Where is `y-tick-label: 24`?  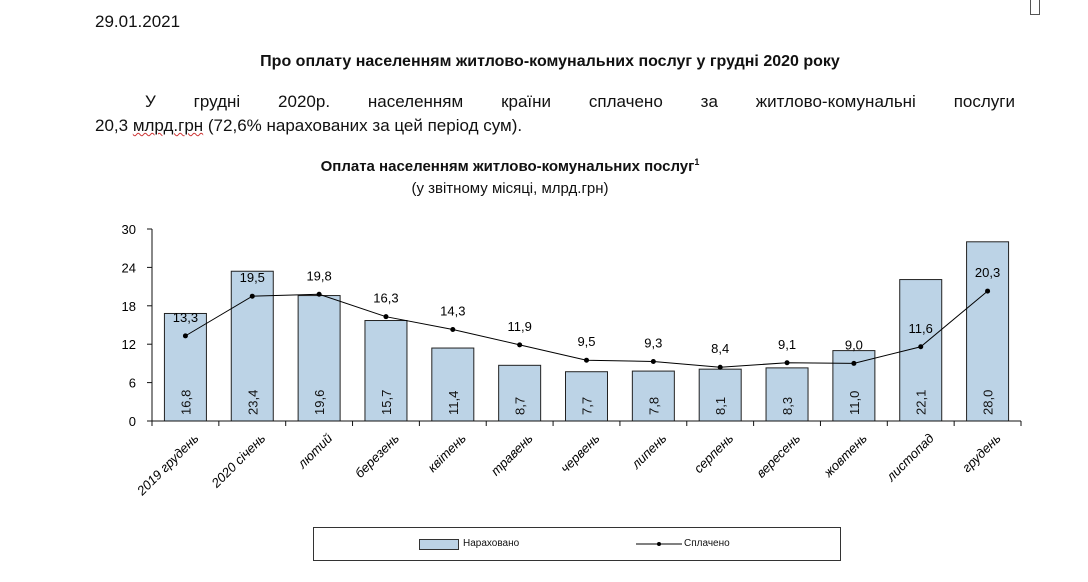 y-tick-label: 24 is located at coordinates (129, 267).